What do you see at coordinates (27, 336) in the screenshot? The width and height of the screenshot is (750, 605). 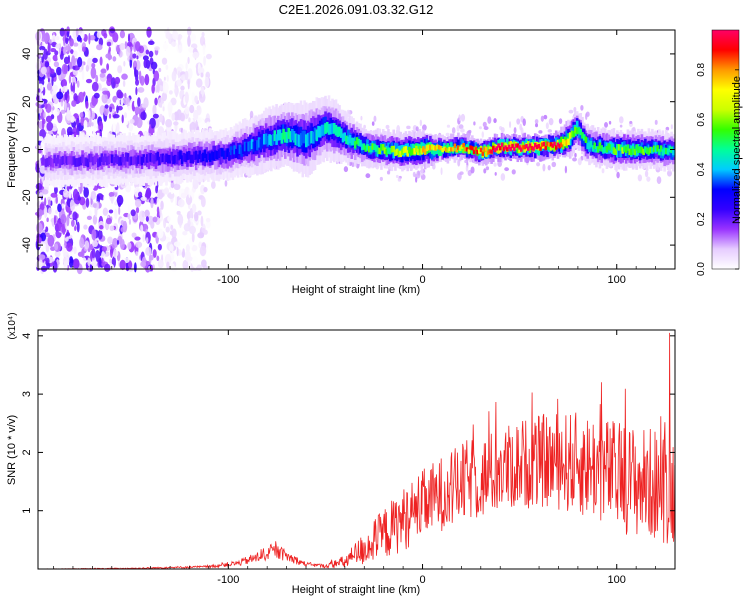 I see `snr-ytick-label: 4` at bounding box center [27, 336].